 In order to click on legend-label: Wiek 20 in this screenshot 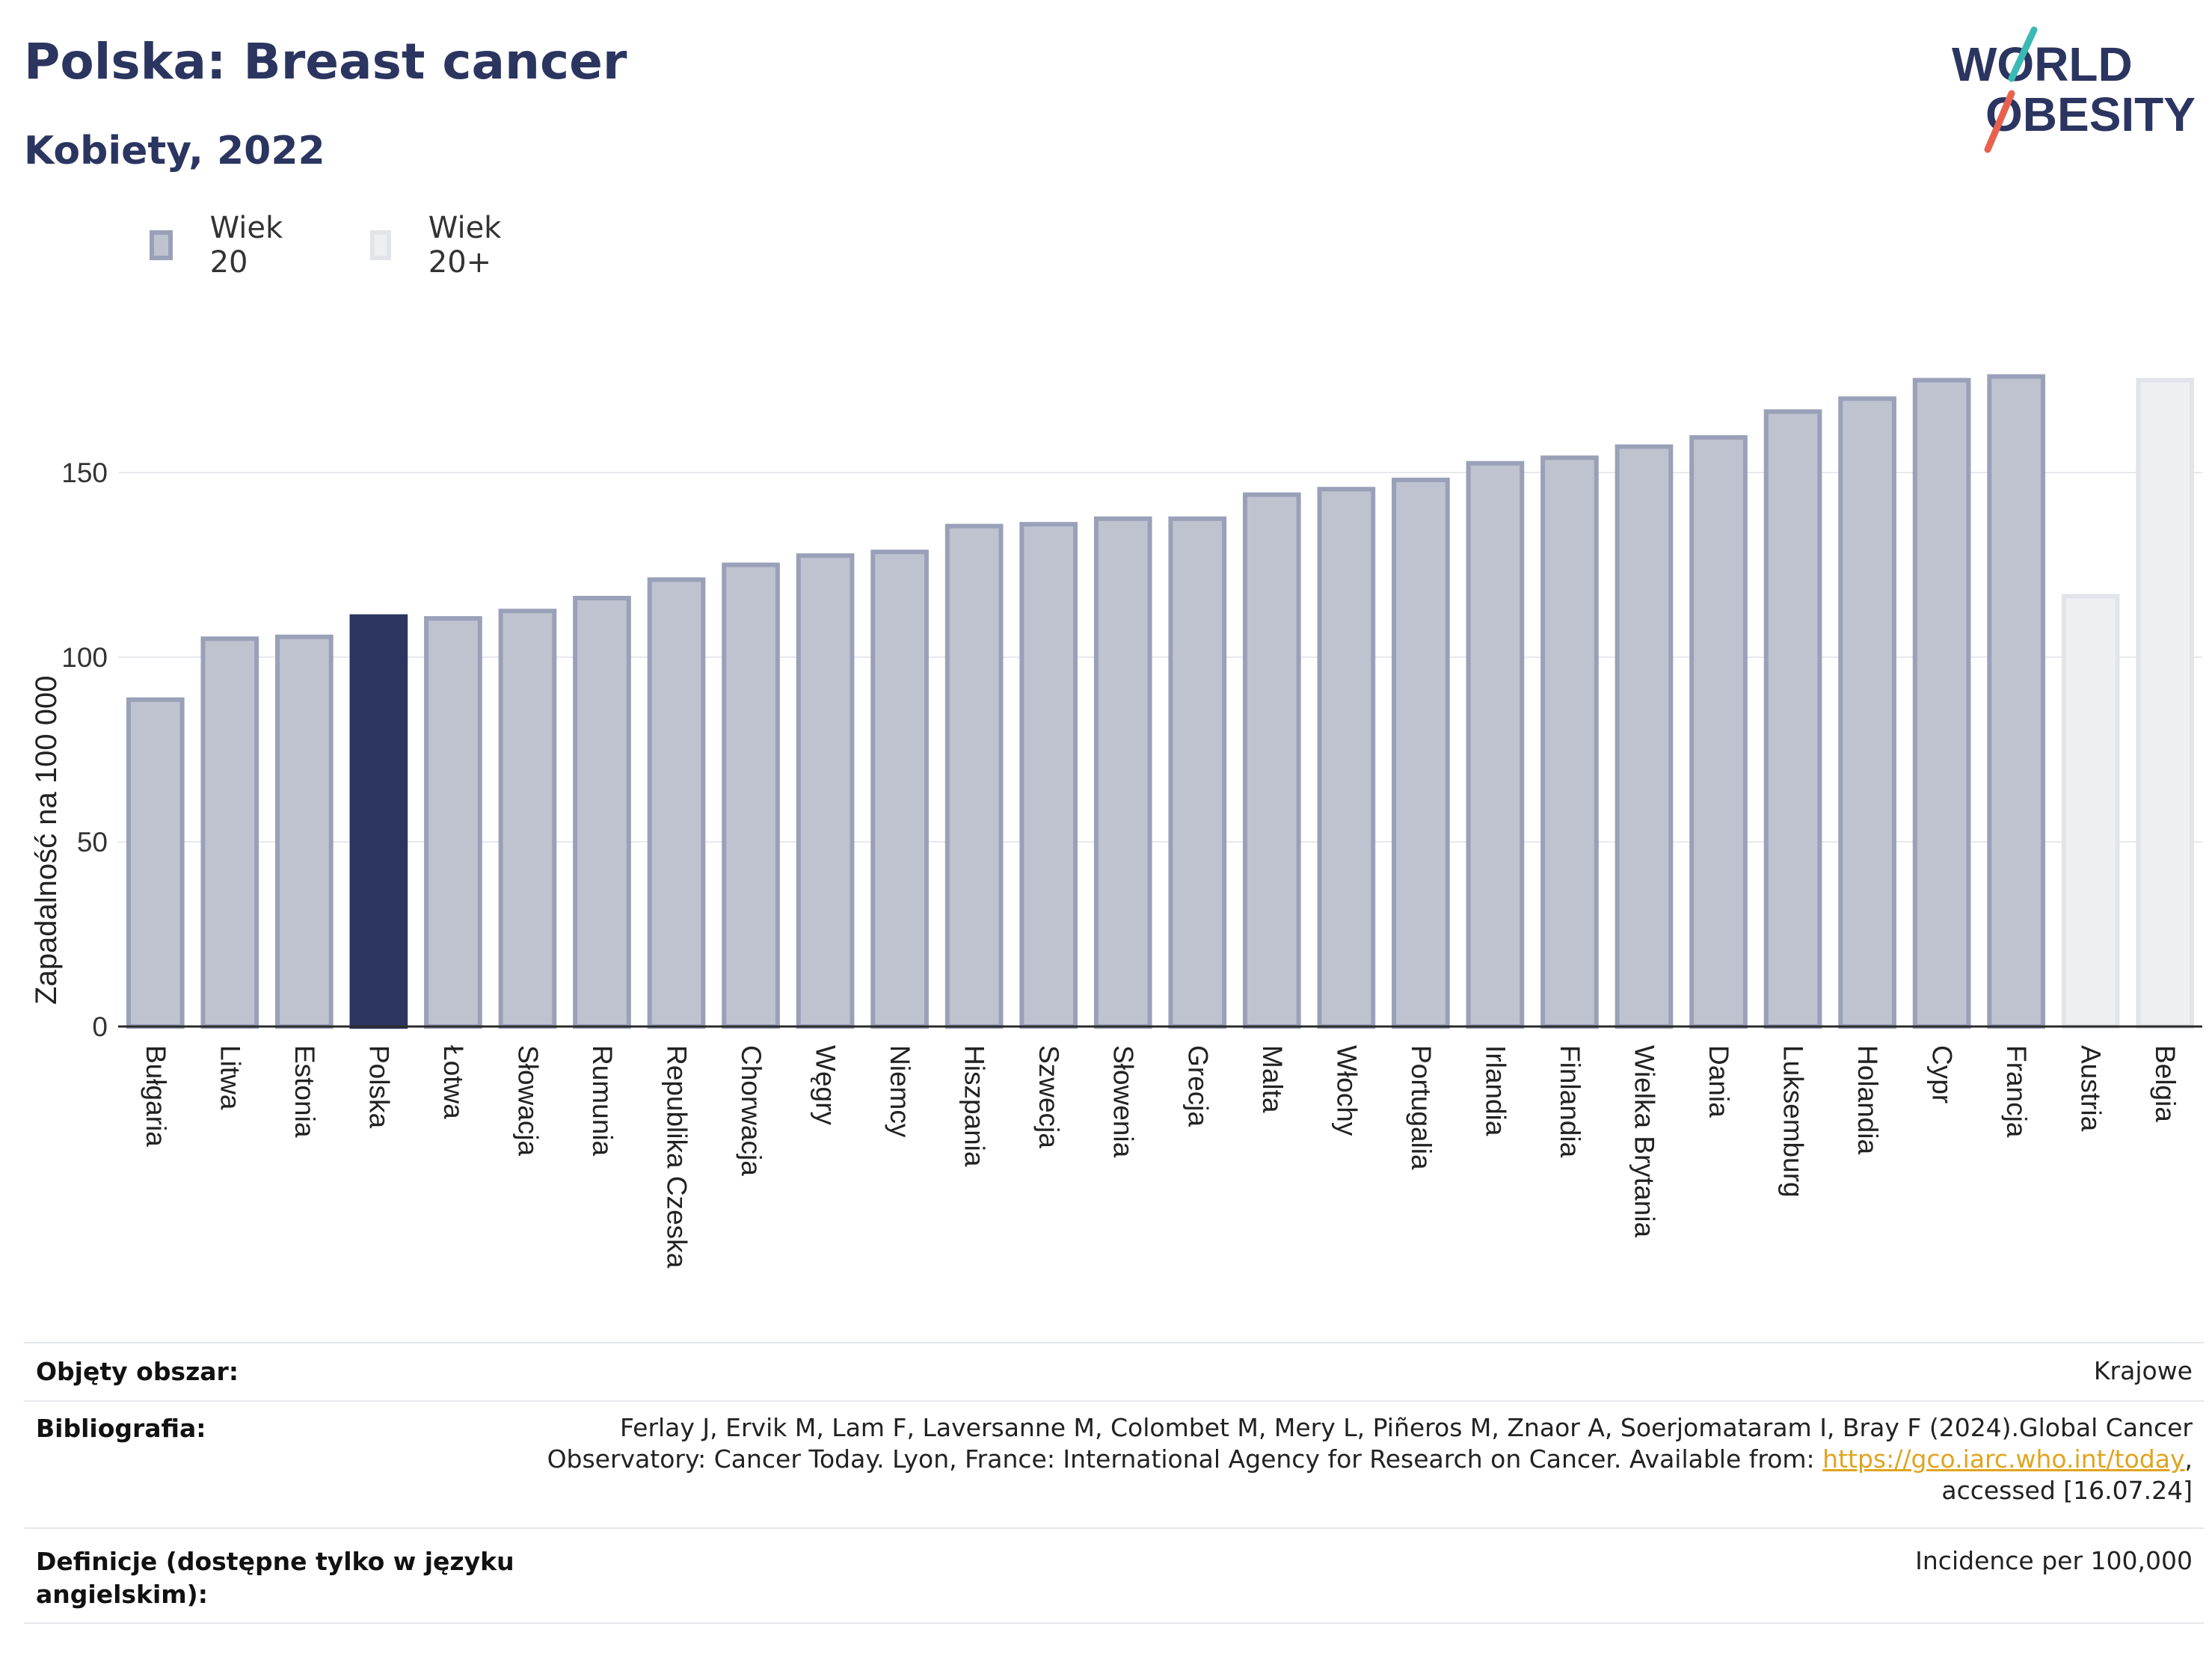, I will do `click(246, 245)`.